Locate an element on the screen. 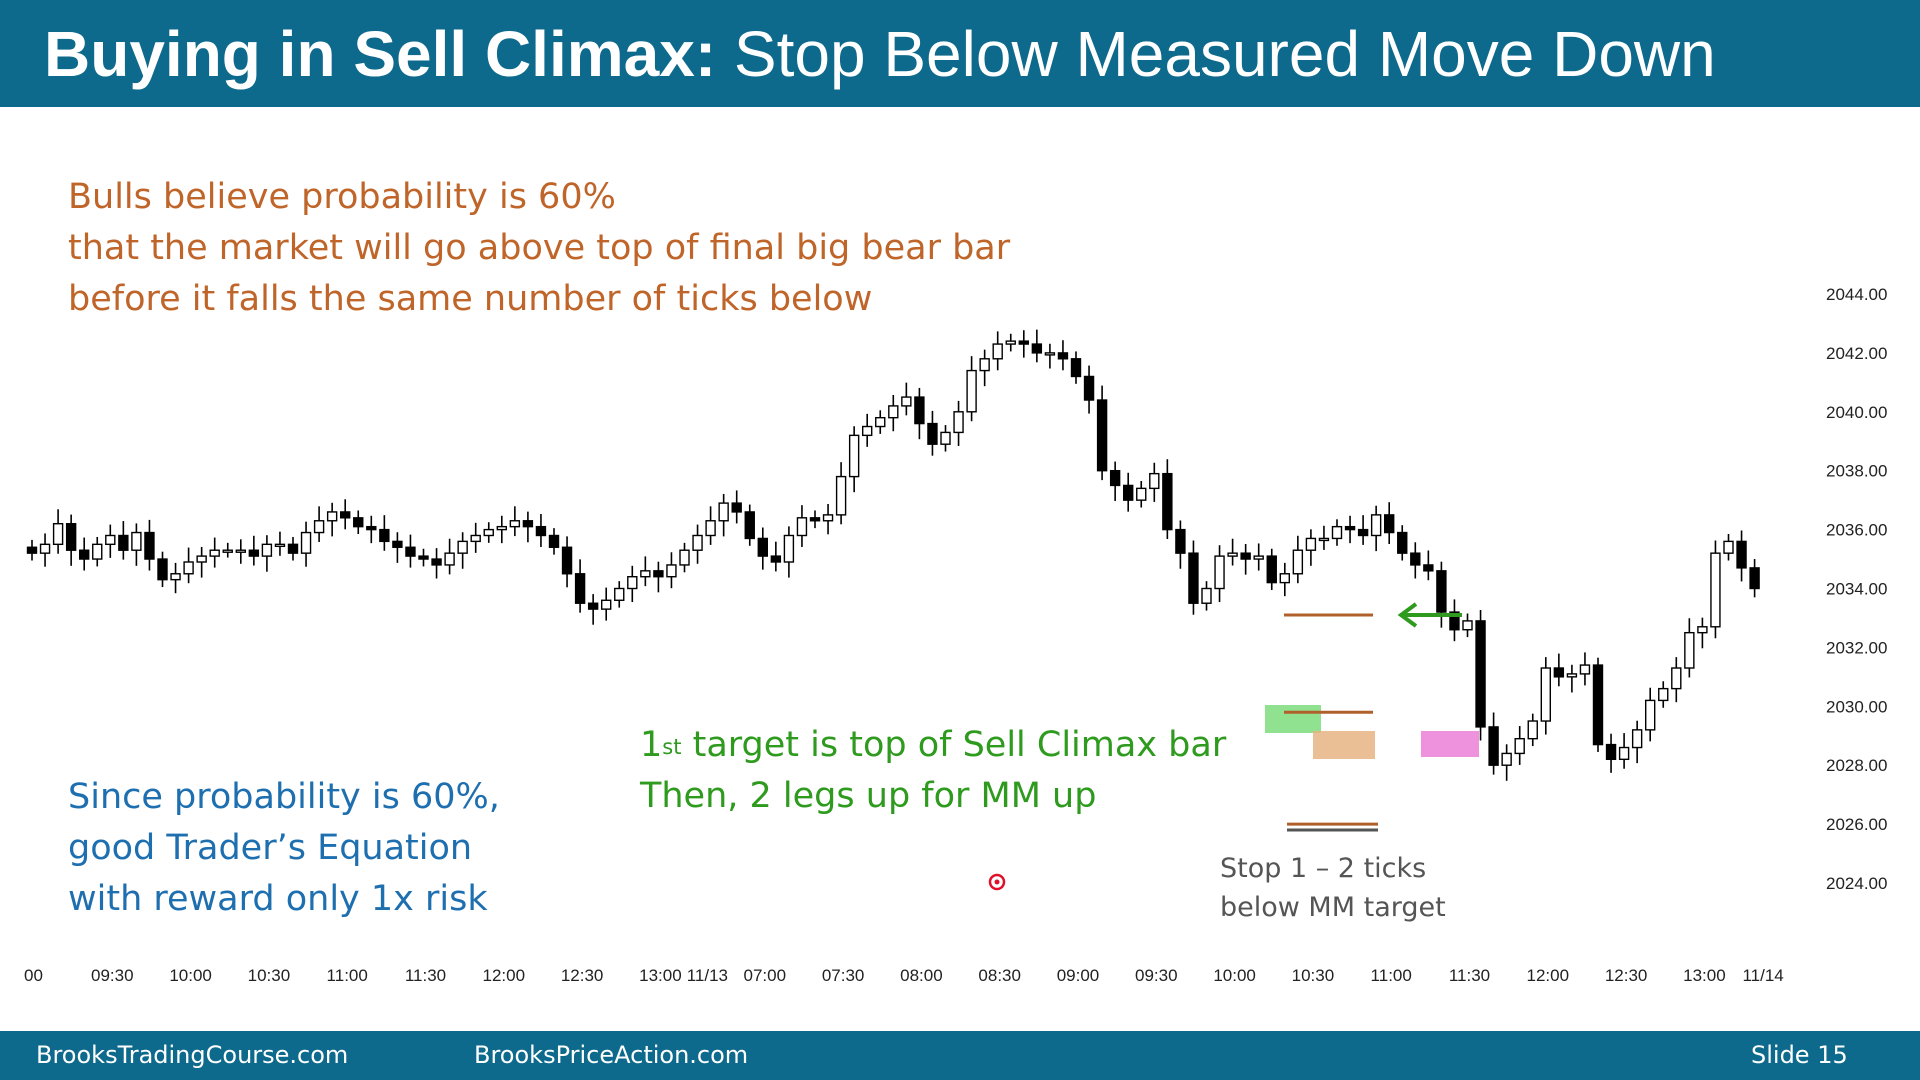 This screenshot has width=1920, height=1080. y-tick-label: 2038.00 is located at coordinates (1856, 471).